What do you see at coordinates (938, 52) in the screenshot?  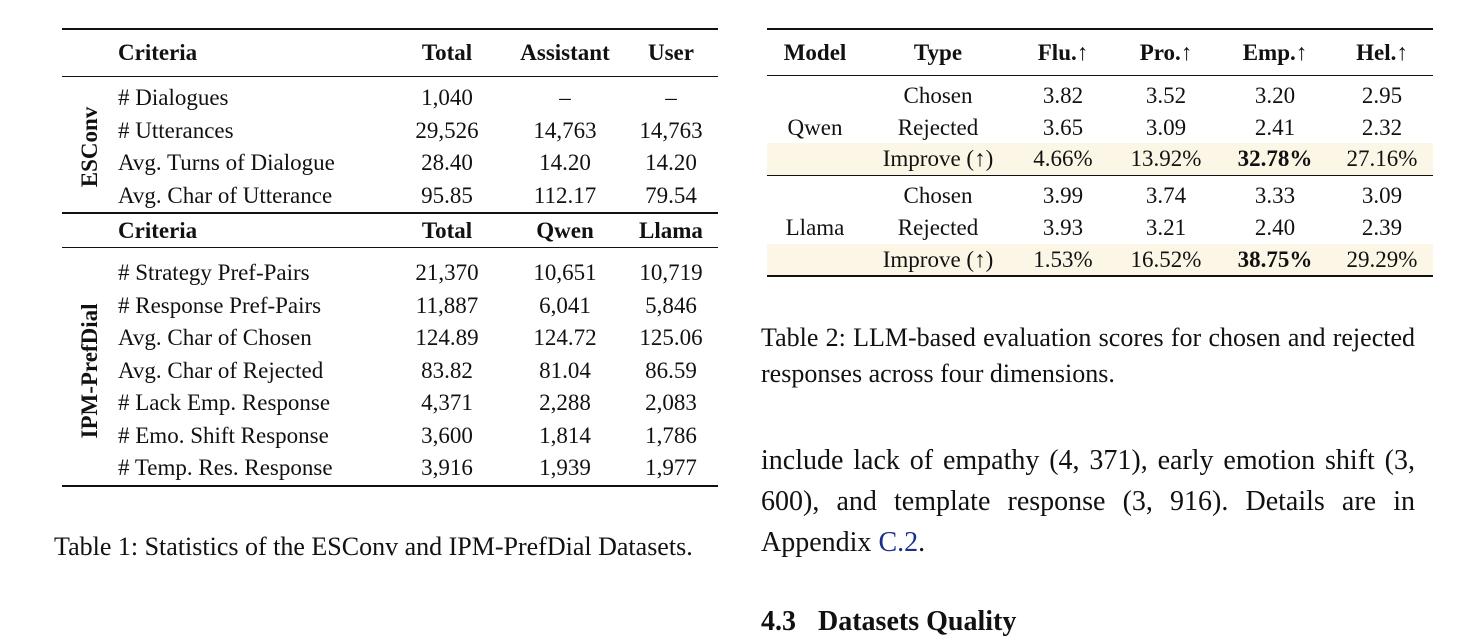 I see `table2-header-type: Type` at bounding box center [938, 52].